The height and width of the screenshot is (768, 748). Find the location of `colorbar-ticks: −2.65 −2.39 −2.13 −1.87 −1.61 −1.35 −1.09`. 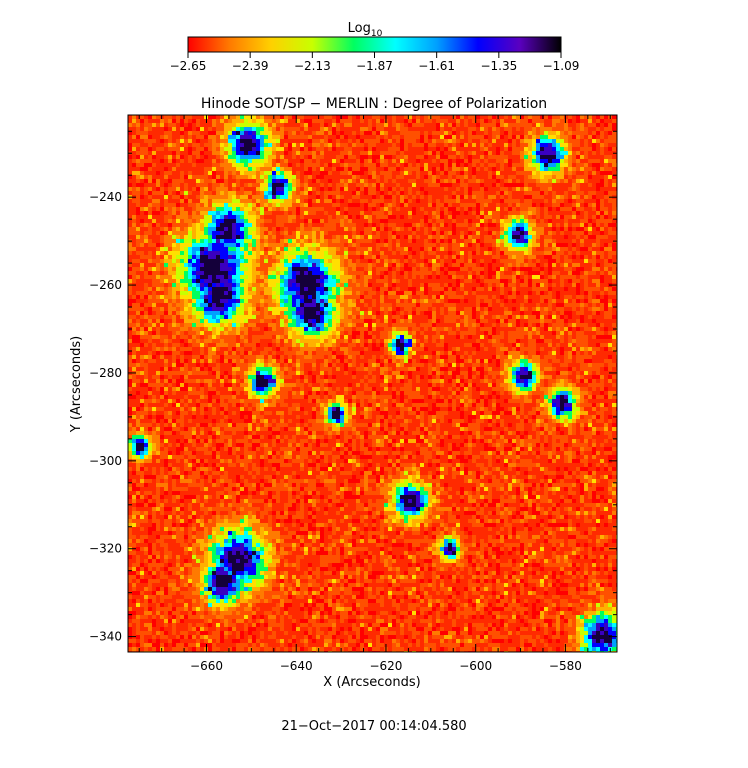

colorbar-ticks: −2.65 −2.39 −2.13 −1.87 −1.61 −1.35 −1.09 is located at coordinates (375, 62).